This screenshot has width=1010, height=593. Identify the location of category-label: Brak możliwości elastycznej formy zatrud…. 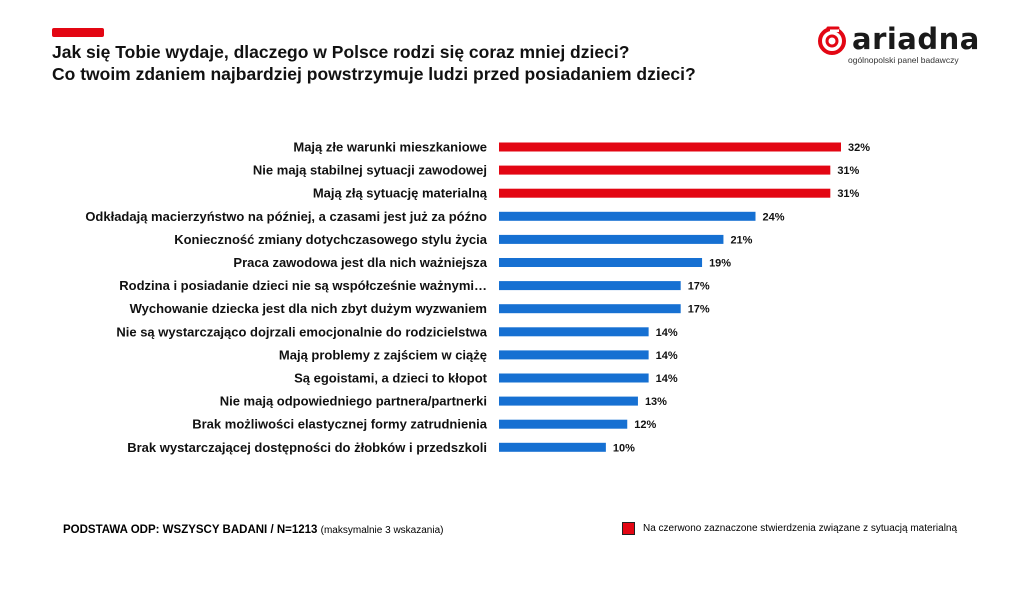
(340, 424).